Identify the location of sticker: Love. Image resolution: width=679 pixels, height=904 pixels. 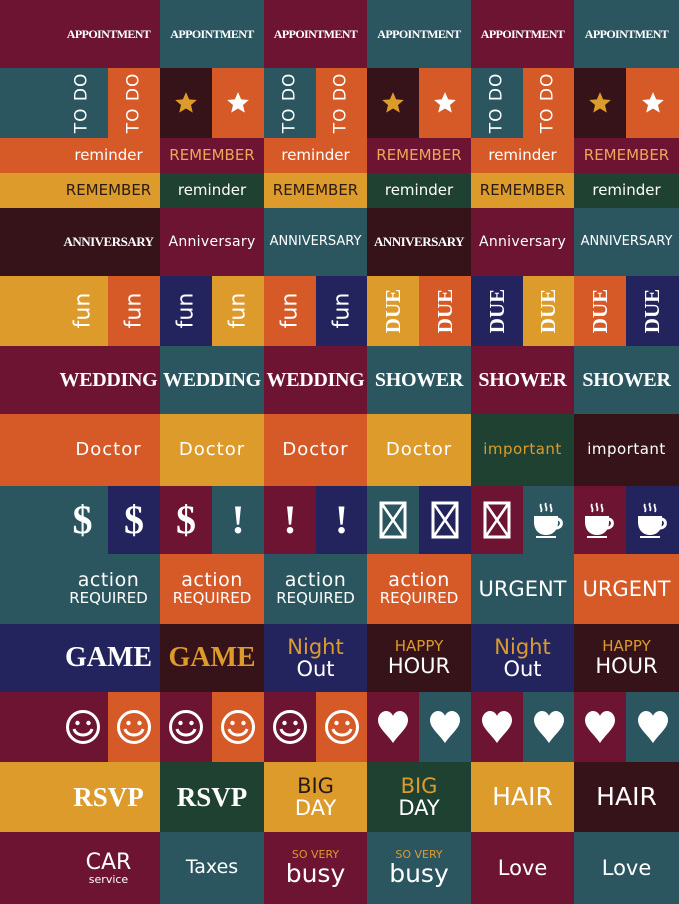
(626, 868).